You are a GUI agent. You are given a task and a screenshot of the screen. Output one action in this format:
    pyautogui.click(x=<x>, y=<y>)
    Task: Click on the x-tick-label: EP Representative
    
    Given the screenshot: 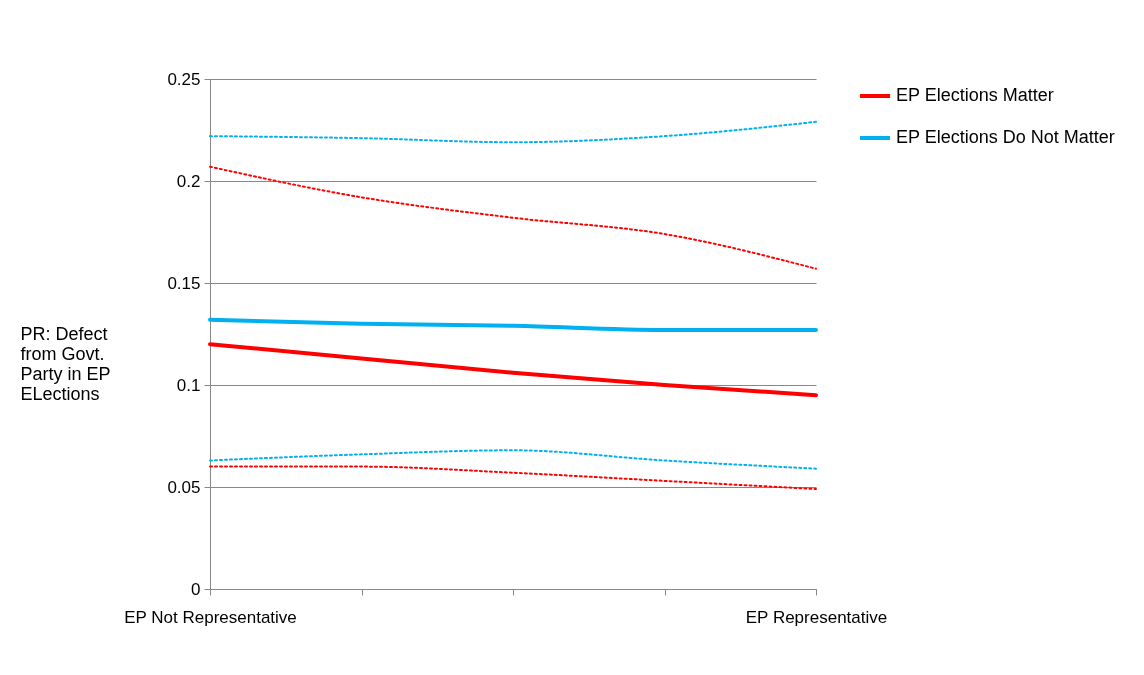 What is the action you would take?
    pyautogui.click(x=816, y=617)
    